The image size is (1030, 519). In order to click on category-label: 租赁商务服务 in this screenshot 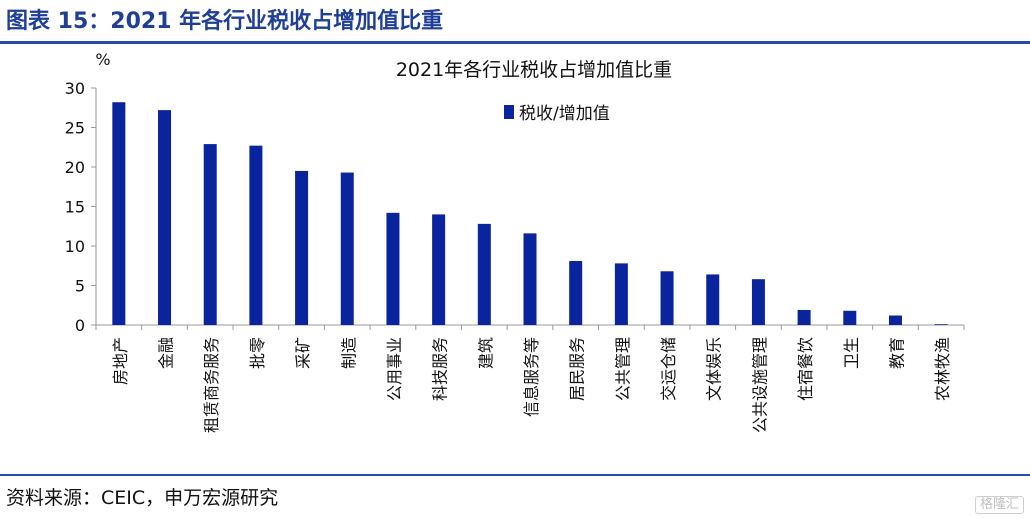, I will do `click(211, 385)`.